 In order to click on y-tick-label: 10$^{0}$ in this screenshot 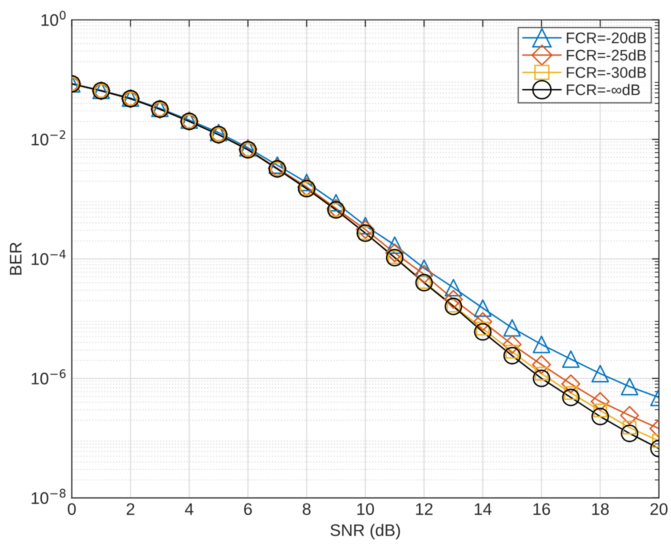, I will do `click(54, 18)`.